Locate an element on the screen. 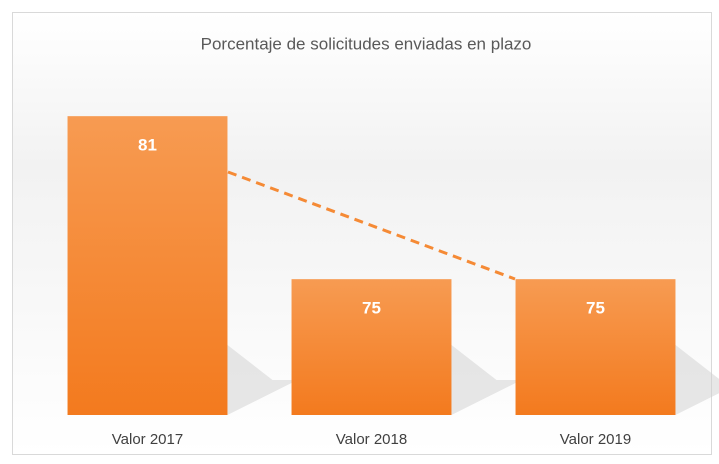  trend-arrow is located at coordinates (371, 225).